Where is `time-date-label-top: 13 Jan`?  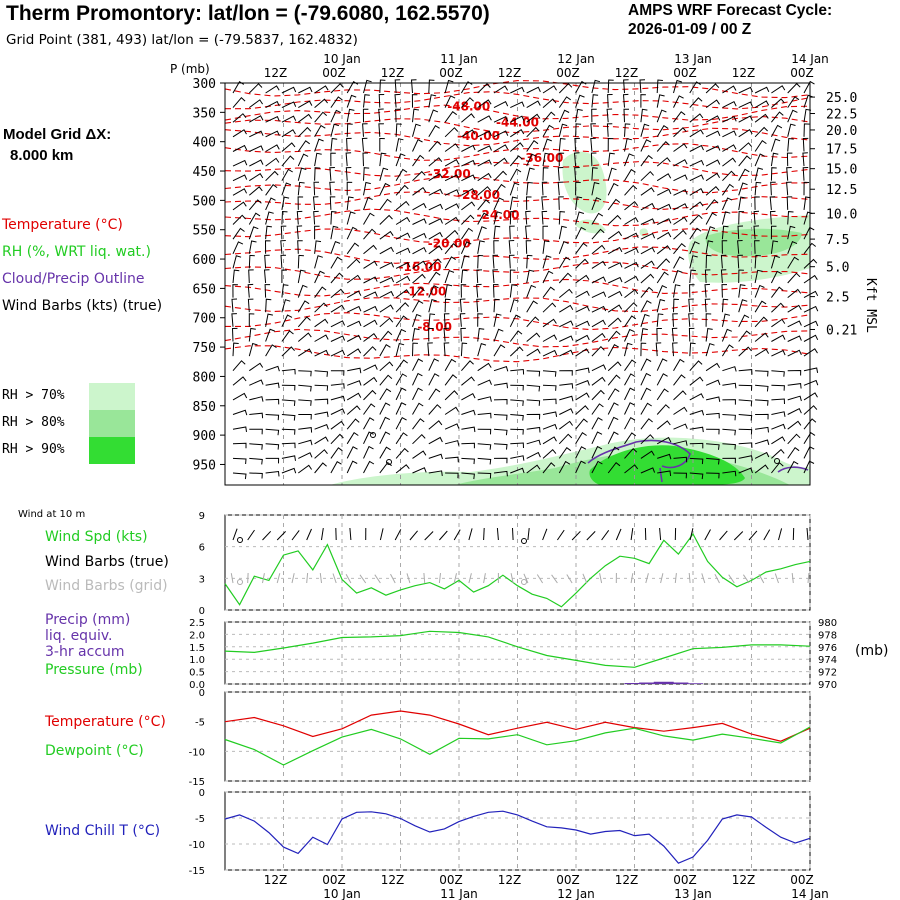 time-date-label-top: 13 Jan is located at coordinates (693, 59).